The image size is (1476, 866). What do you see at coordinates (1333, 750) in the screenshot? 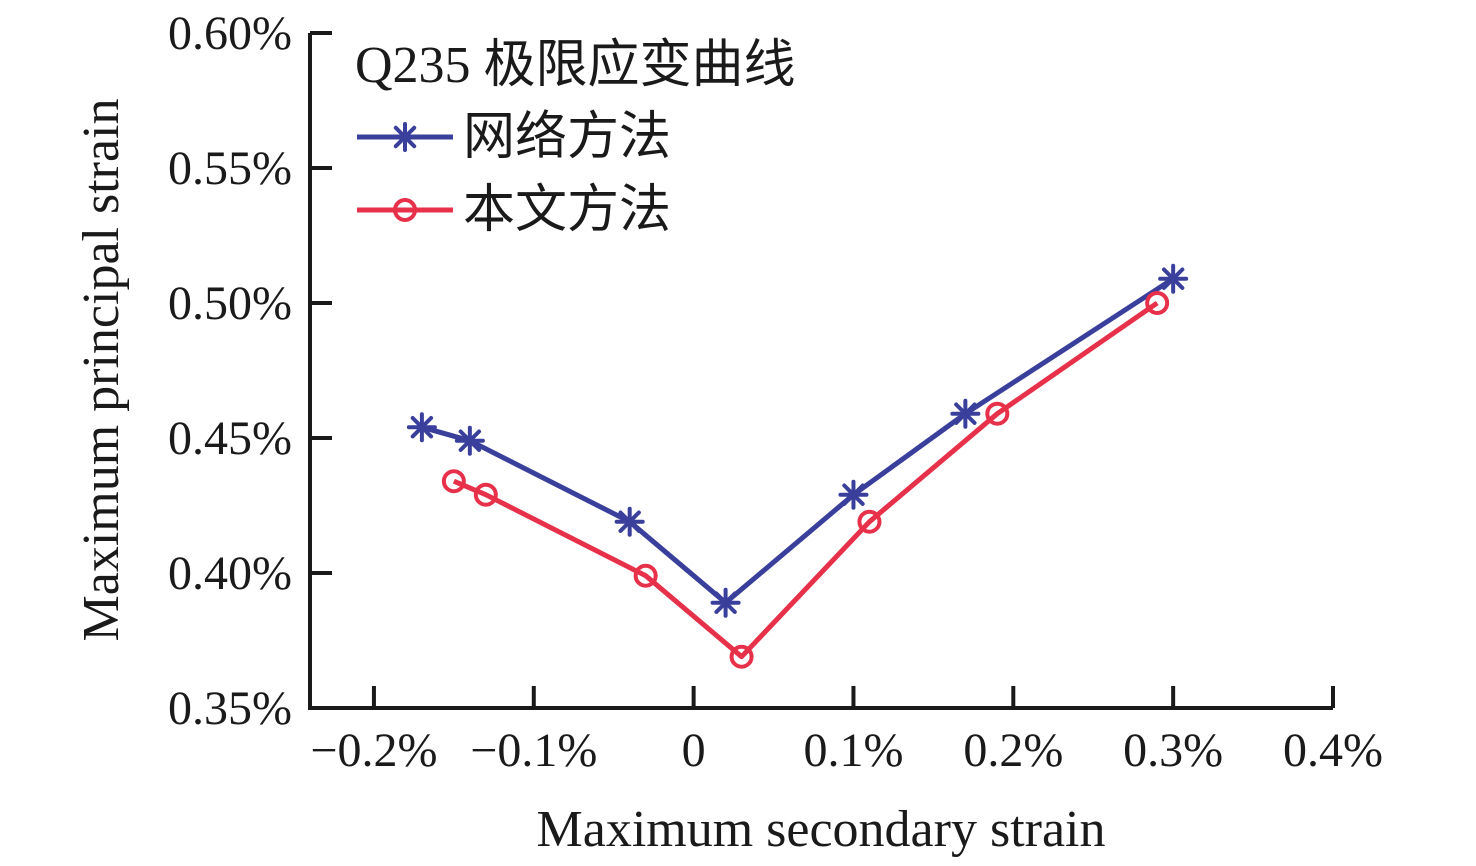
I see `x-tick-label: 0.4%` at bounding box center [1333, 750].